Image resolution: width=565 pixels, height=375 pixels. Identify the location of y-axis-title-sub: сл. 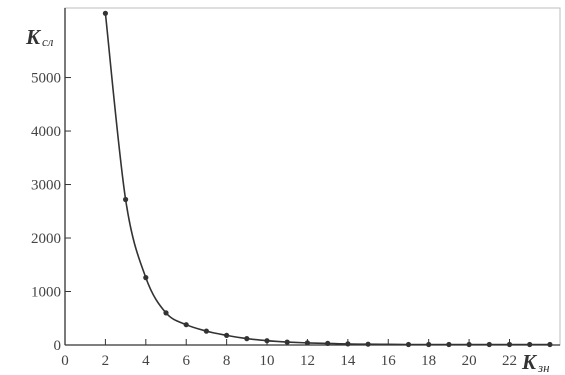
(48, 41).